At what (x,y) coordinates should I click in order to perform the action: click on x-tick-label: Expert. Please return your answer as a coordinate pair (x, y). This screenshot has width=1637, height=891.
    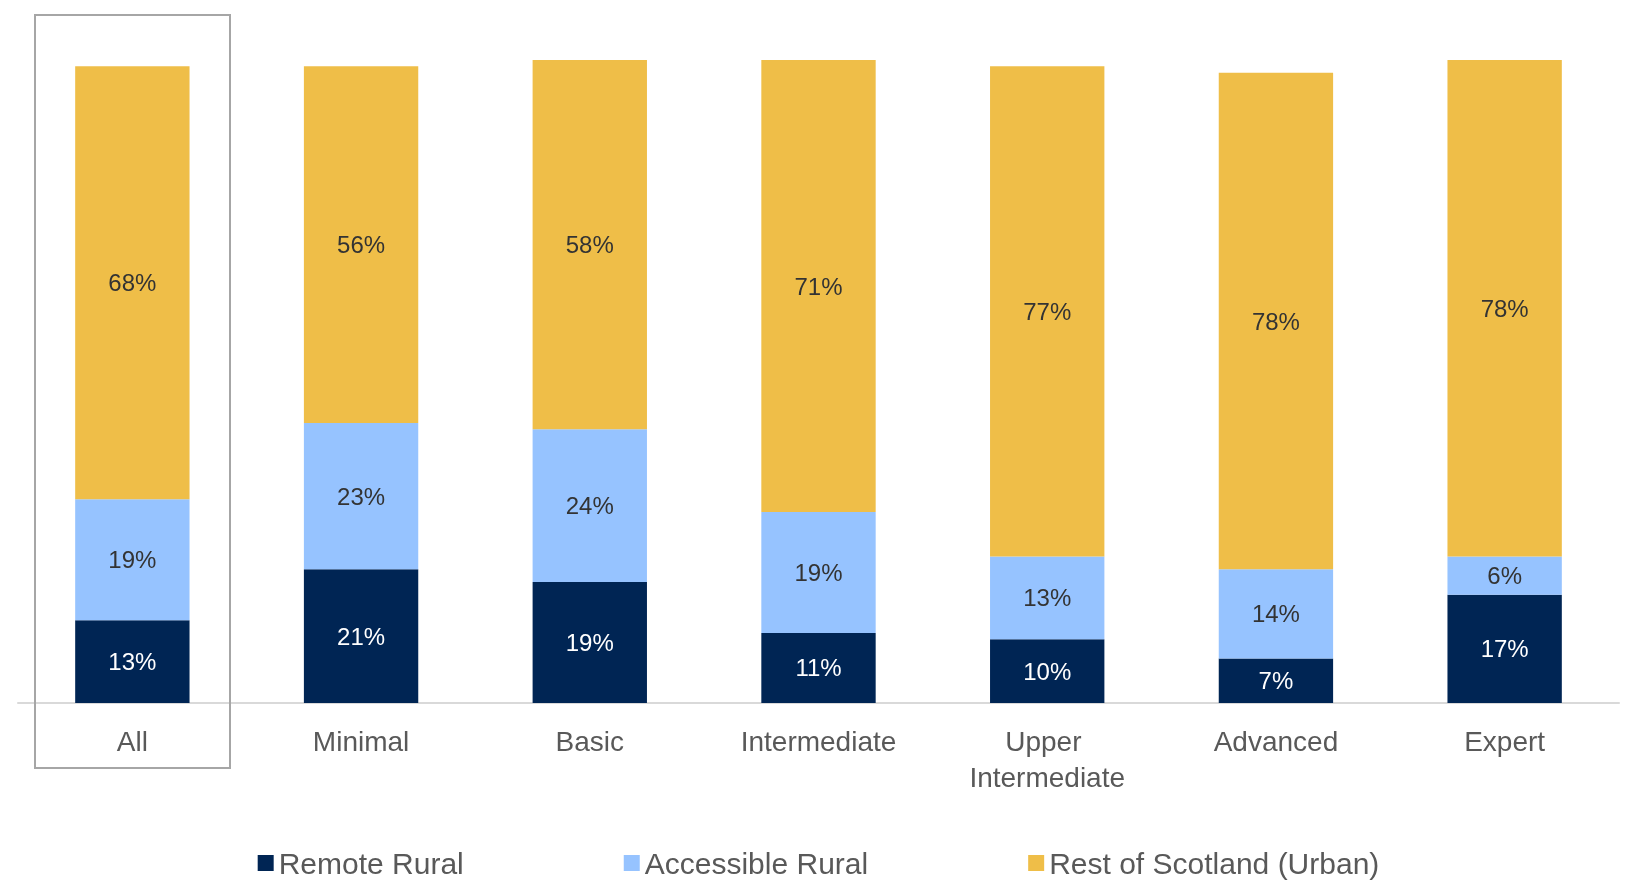
    Looking at the image, I should click on (1505, 741).